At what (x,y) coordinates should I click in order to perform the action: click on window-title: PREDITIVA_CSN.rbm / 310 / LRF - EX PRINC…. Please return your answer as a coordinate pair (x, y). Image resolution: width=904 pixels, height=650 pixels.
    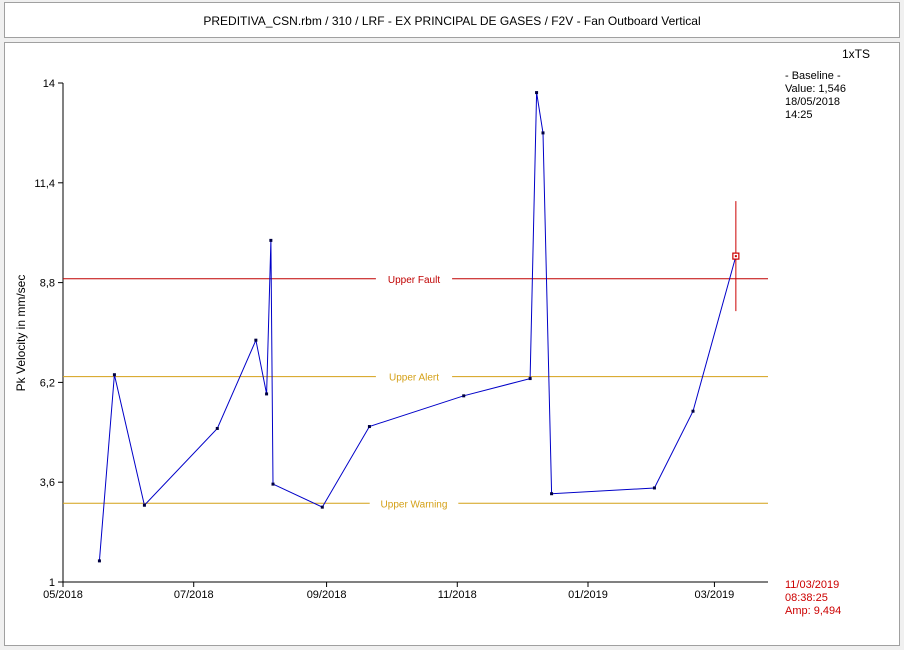
    Looking at the image, I should click on (452, 21).